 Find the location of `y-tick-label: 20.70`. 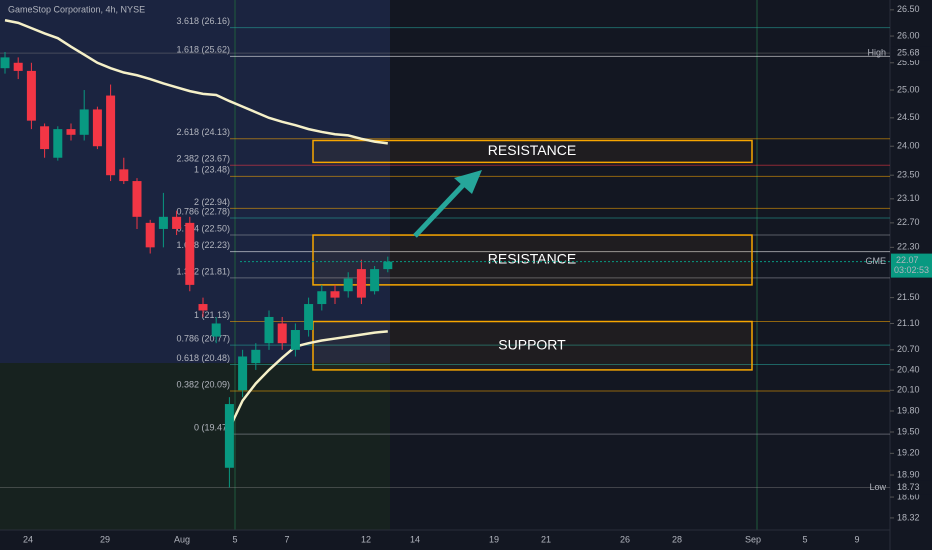

y-tick-label: 20.70 is located at coordinates (908, 349).